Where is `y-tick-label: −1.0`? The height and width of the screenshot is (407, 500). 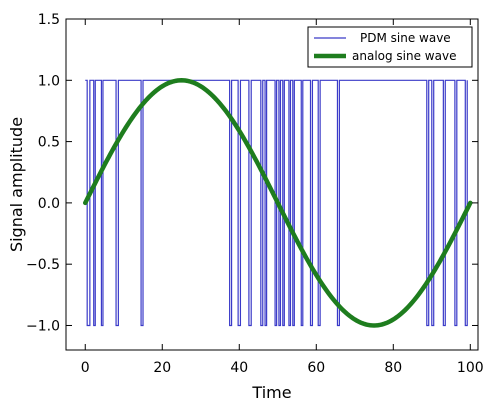
y-tick-label: −1.0 is located at coordinates (43, 326).